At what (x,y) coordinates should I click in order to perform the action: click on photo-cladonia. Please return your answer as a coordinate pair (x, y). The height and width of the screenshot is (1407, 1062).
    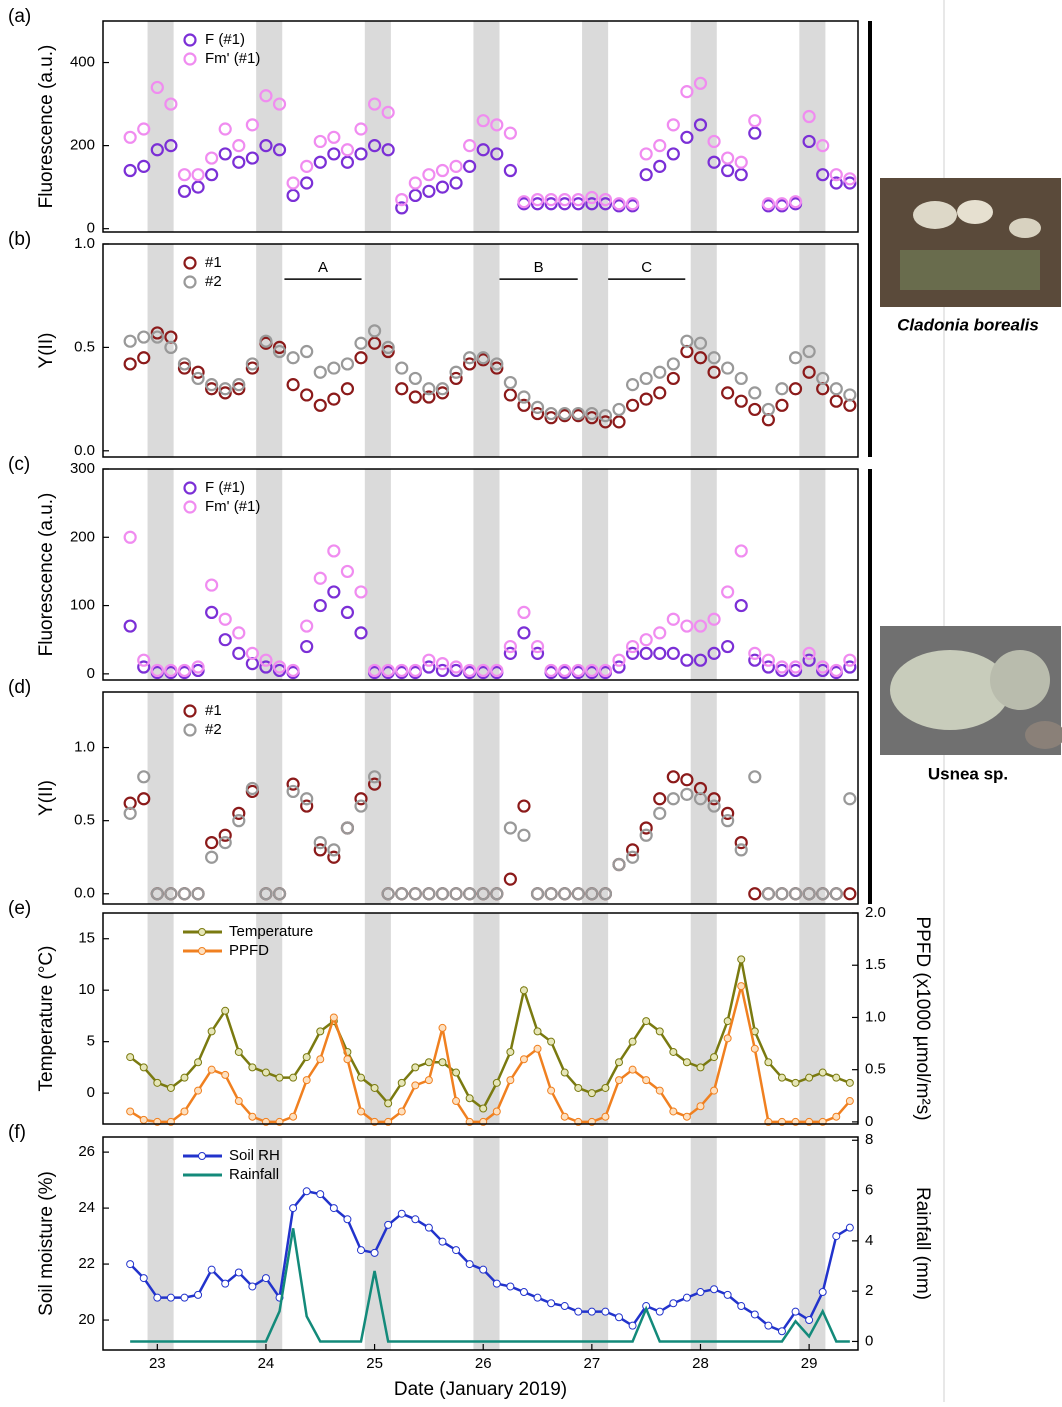
    Looking at the image, I should click on (970, 242).